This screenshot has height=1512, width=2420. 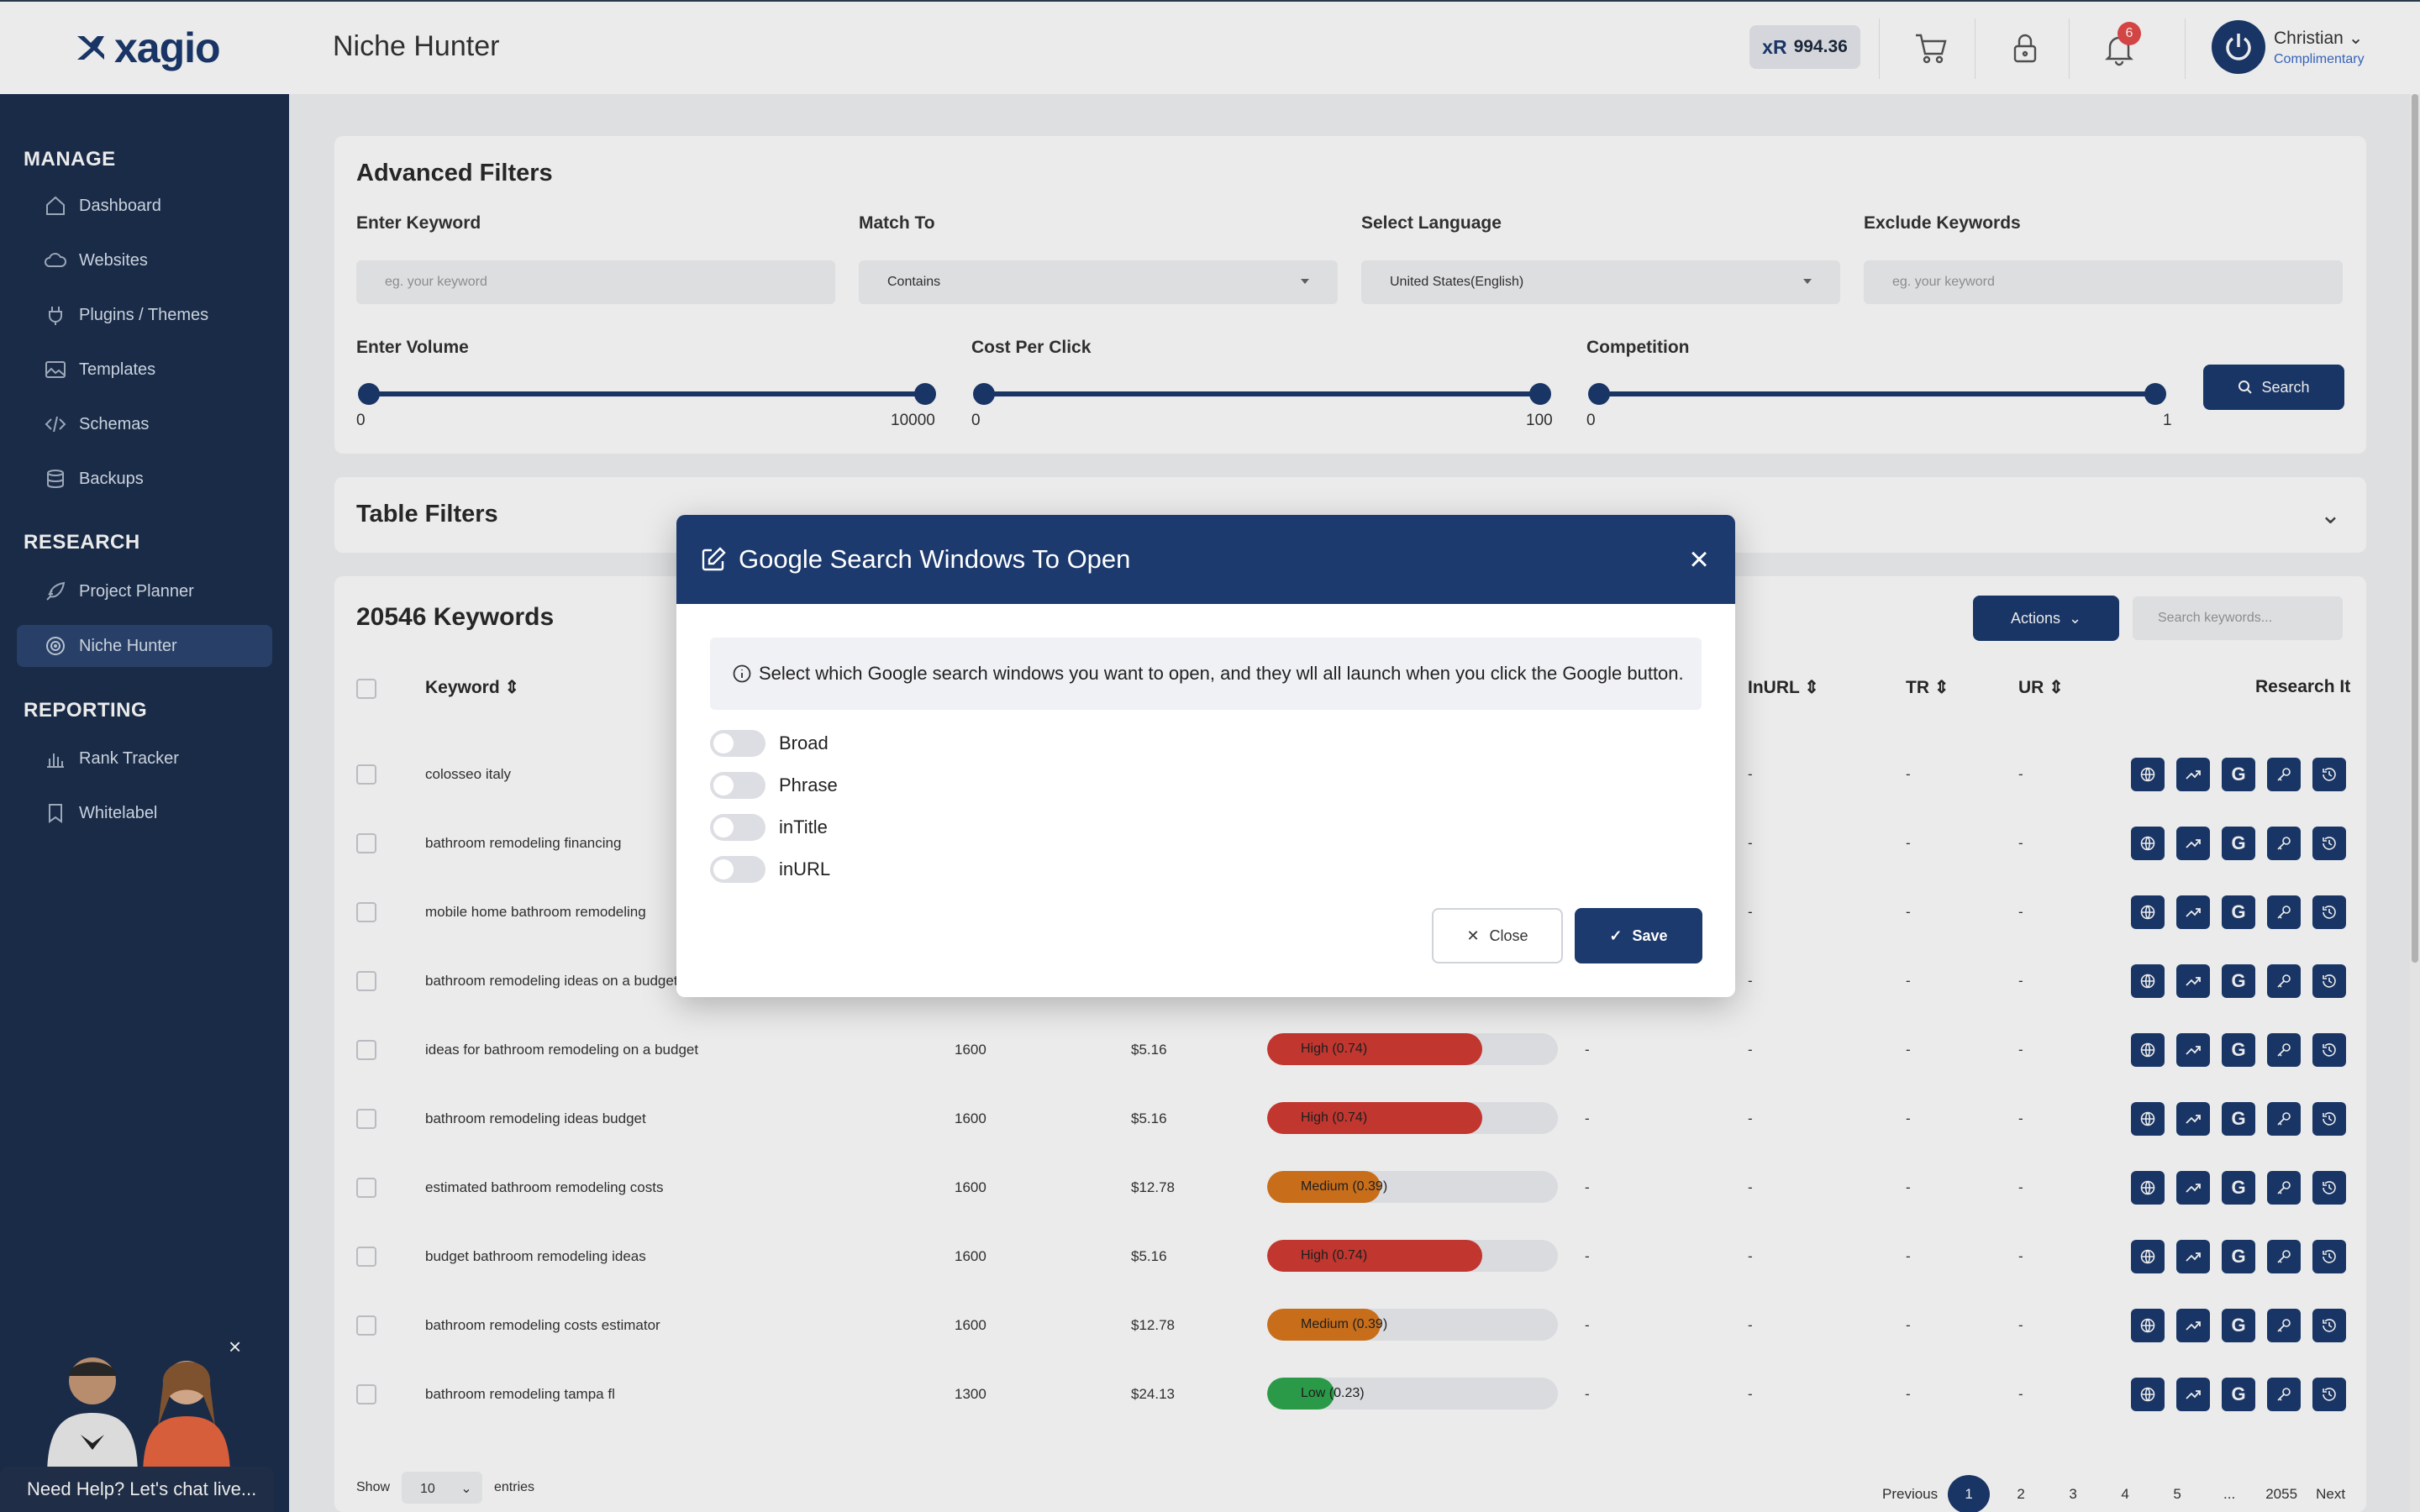 What do you see at coordinates (2331, 1494) in the screenshot?
I see `pagination-next: Next` at bounding box center [2331, 1494].